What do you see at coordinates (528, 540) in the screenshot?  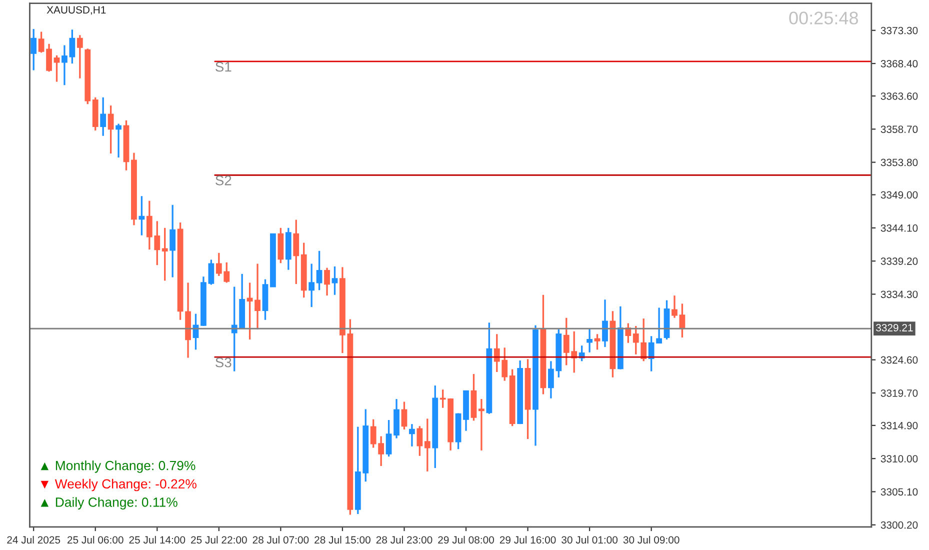 I see `x-tick-label: 29 Jul 16:00` at bounding box center [528, 540].